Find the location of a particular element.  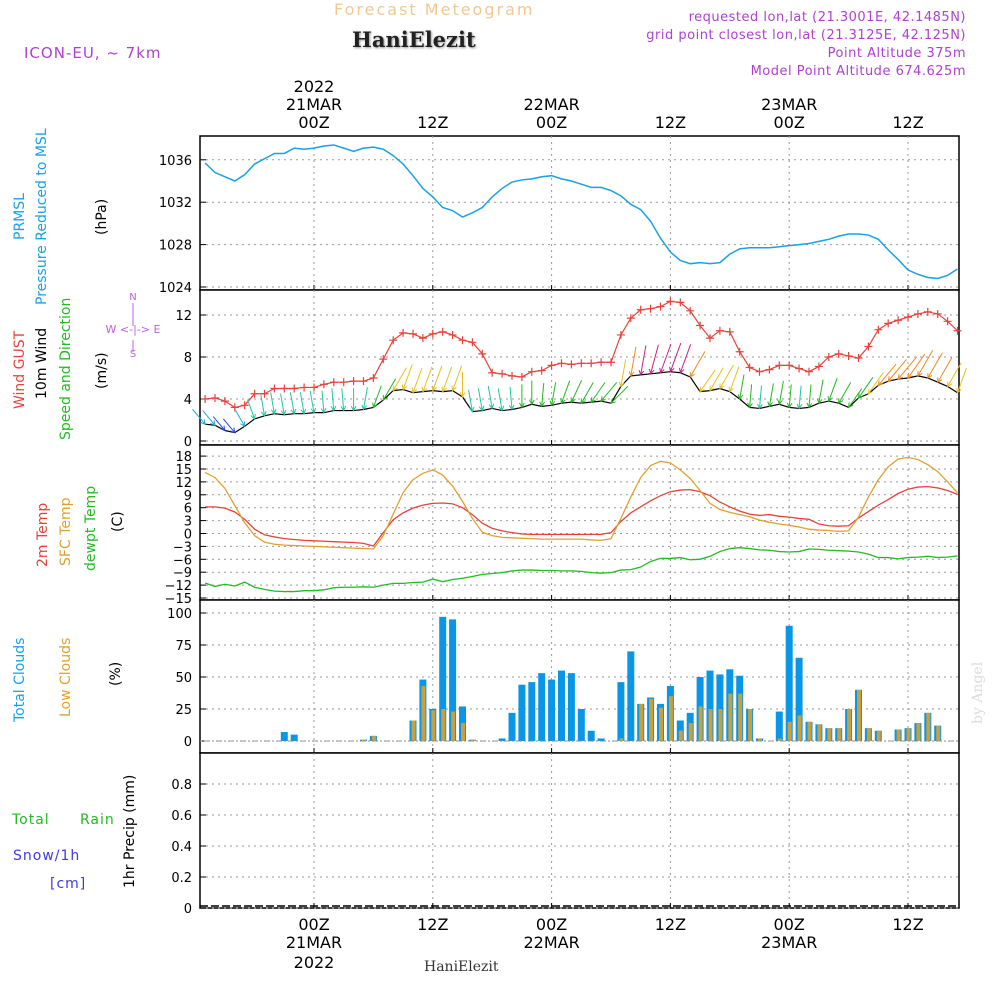

label-cm: [cm] is located at coordinates (68, 884).